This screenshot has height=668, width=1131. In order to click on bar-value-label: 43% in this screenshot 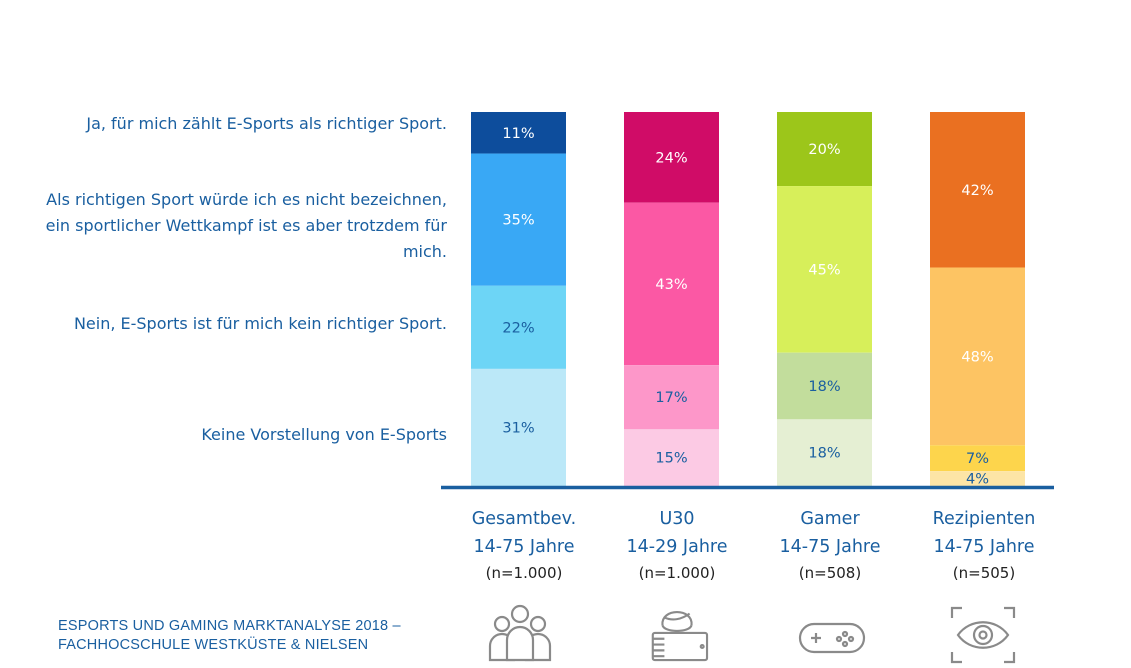, I will do `click(671, 285)`.